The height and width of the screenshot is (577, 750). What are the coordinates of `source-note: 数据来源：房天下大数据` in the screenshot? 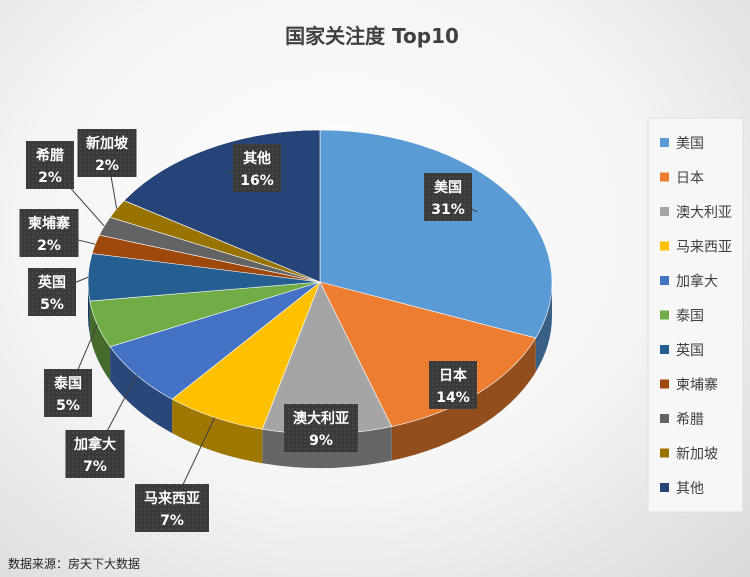 It's located at (74, 563).